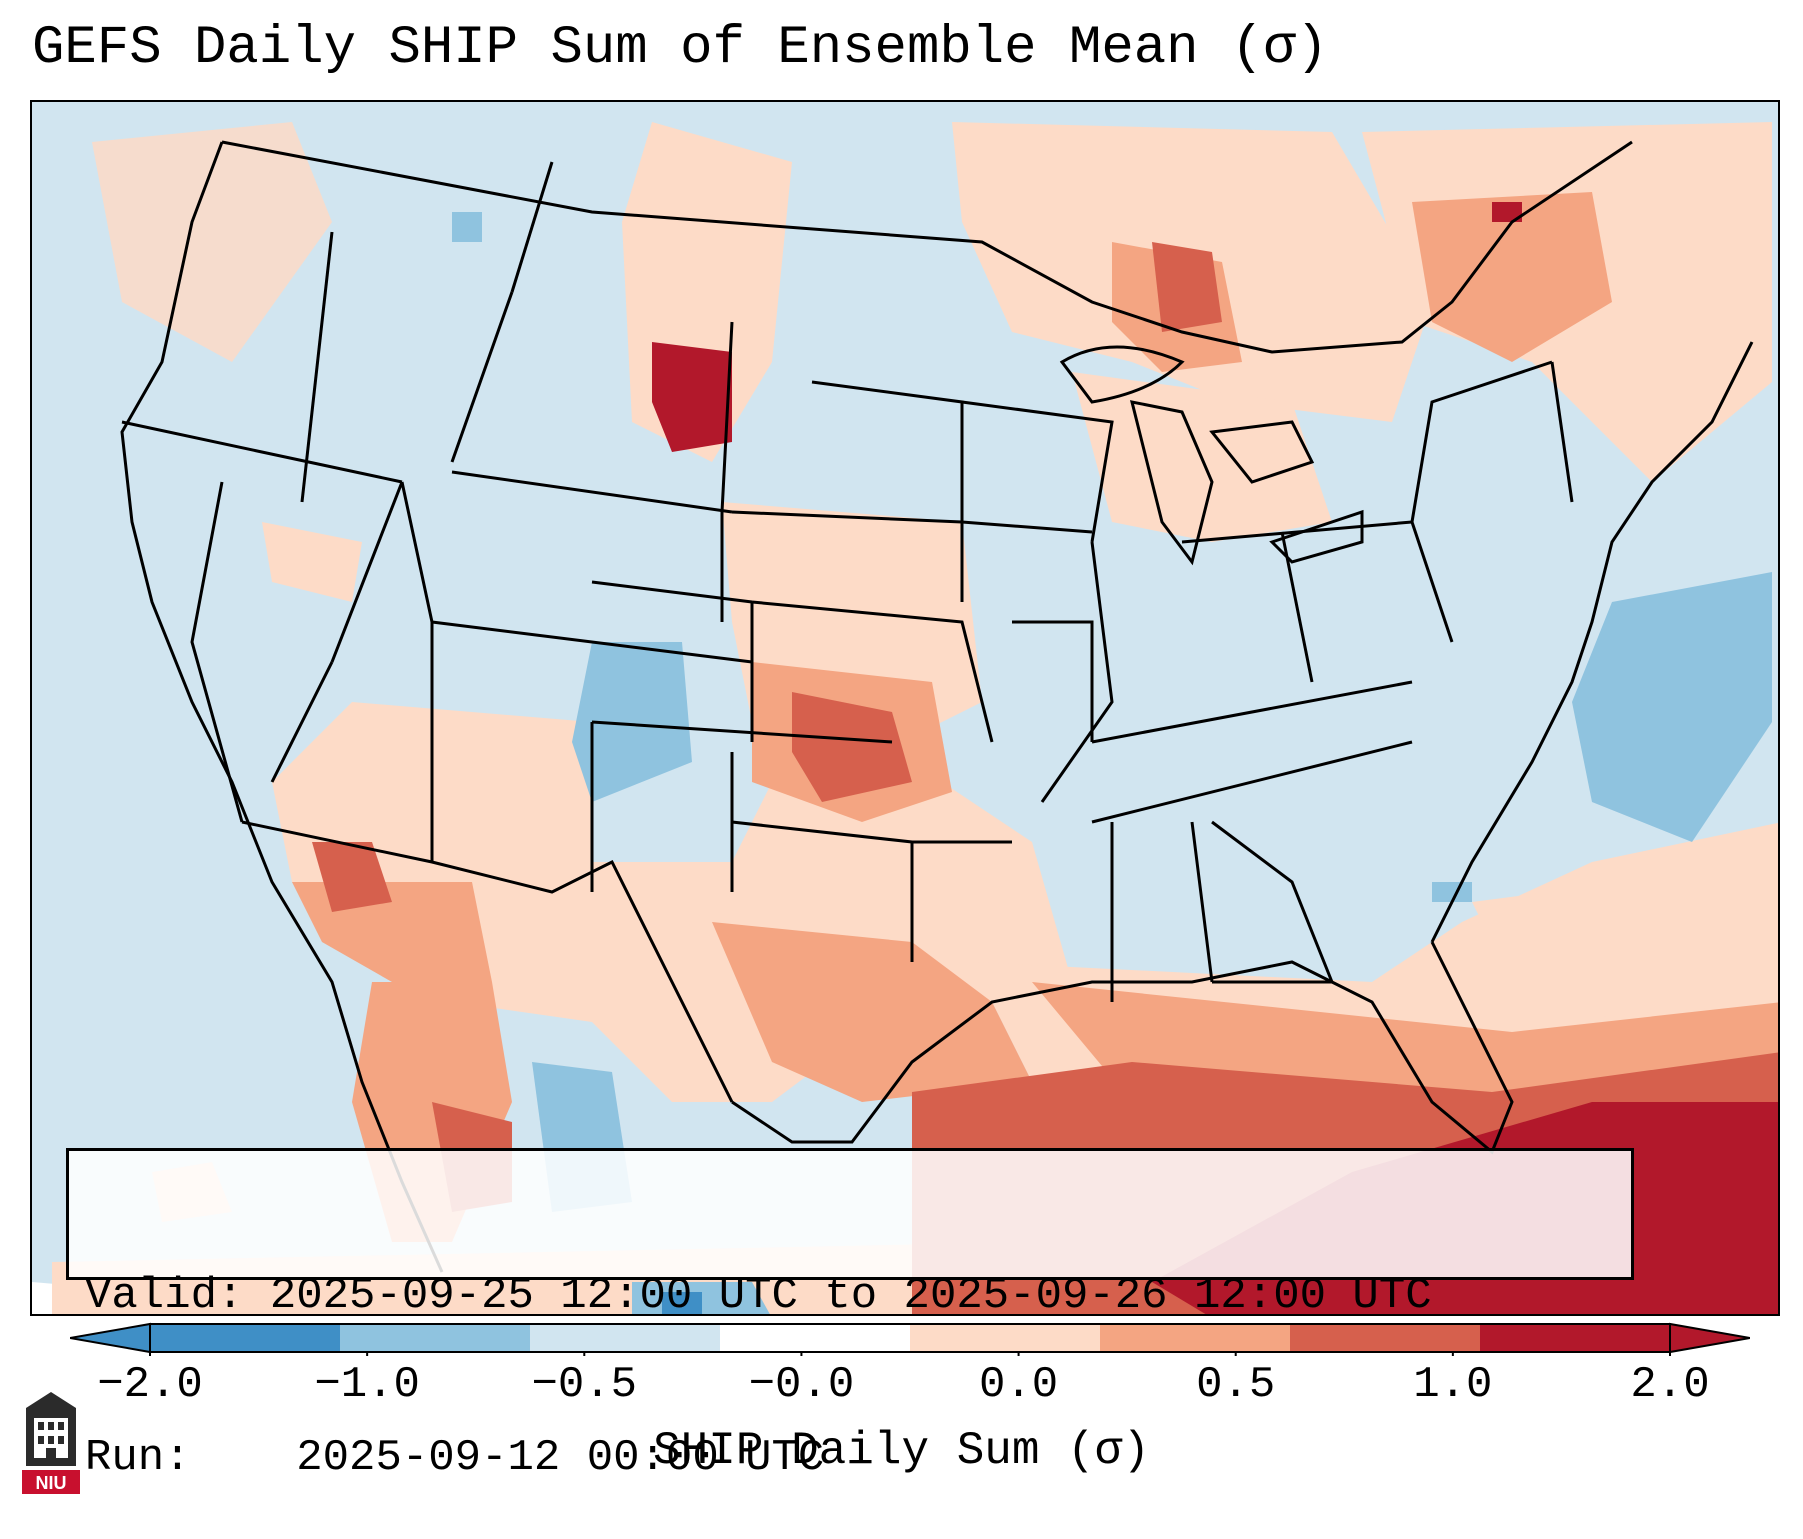  What do you see at coordinates (1122, 1048) in the screenshot?
I see `gulf-coast` at bounding box center [1122, 1048].